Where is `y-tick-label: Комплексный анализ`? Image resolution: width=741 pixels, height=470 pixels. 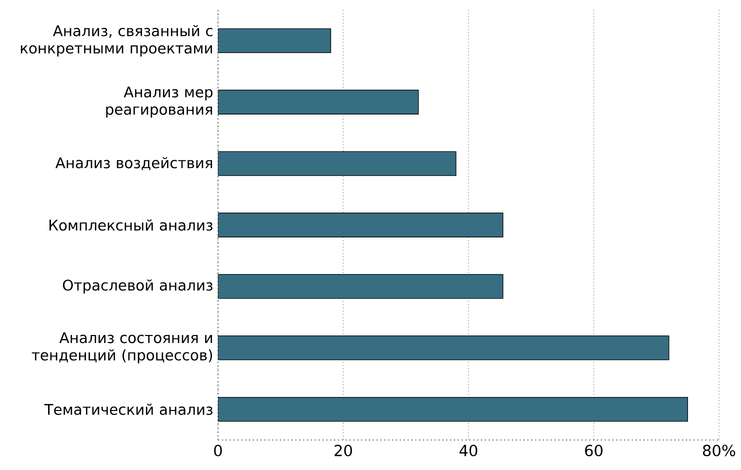
y-tick-label: Комплексный анализ is located at coordinates (131, 225).